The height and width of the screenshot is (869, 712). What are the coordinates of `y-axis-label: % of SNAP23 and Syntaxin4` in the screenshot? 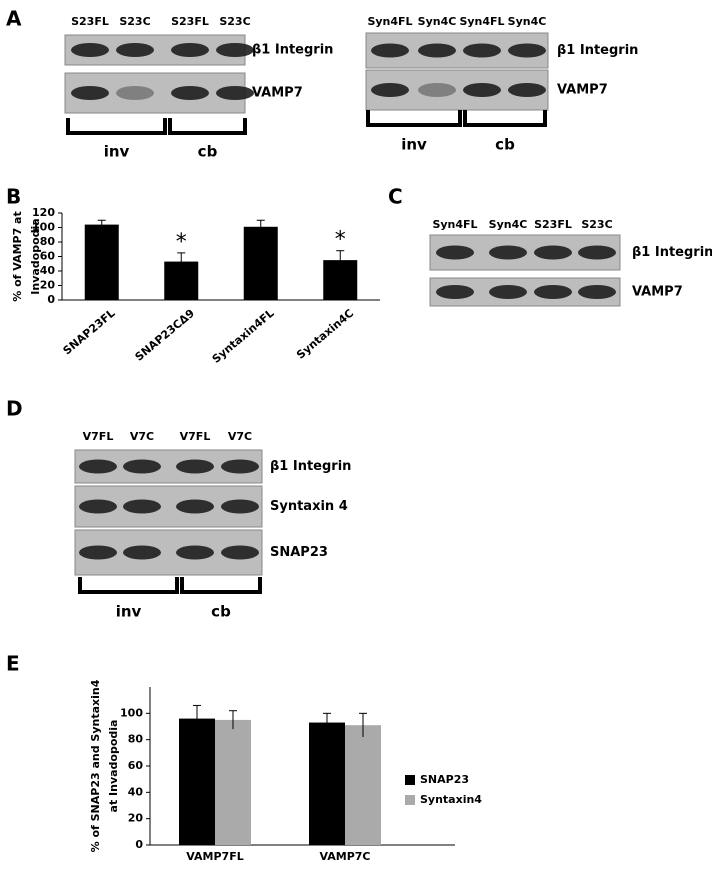 It's located at (95, 765).